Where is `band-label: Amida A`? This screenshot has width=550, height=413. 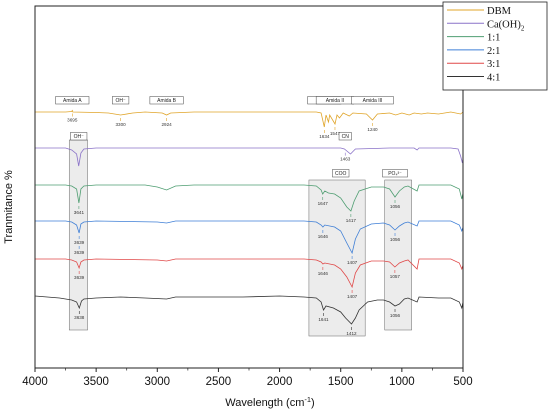
band-label: Amida A is located at coordinates (72, 101).